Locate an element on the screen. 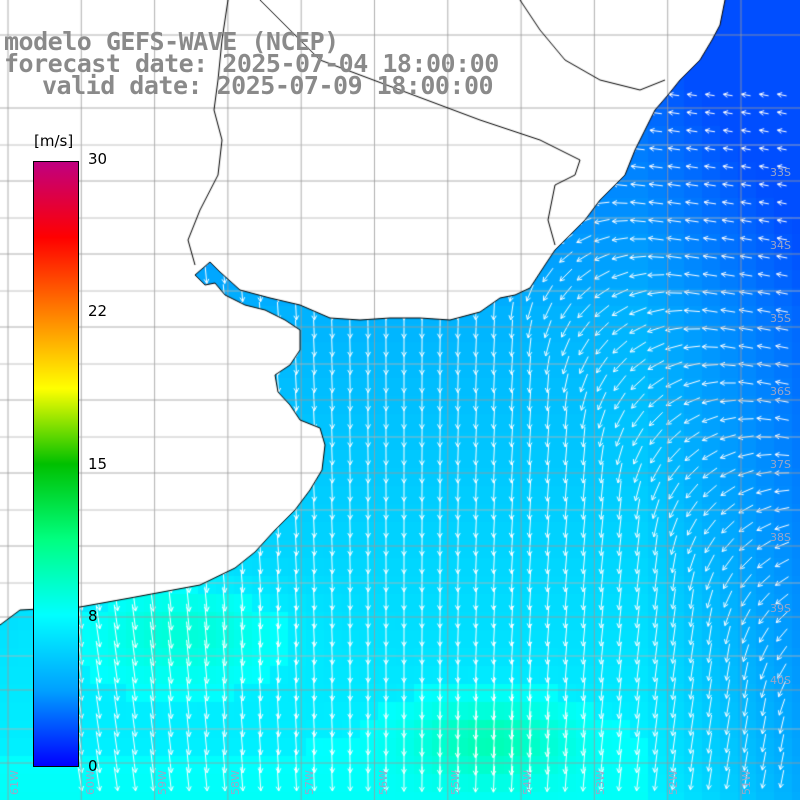 Image resolution: width=800 pixels, height=800 pixels. colorbar-tick-label: 22 is located at coordinates (98, 311).